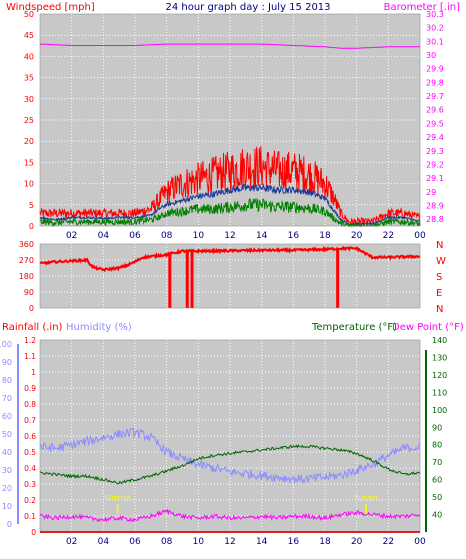 This screenshot has width=466, height=559. Describe the element at coordinates (435, 137) in the screenshot. I see `y-tick-label-right: 29.4` at that location.